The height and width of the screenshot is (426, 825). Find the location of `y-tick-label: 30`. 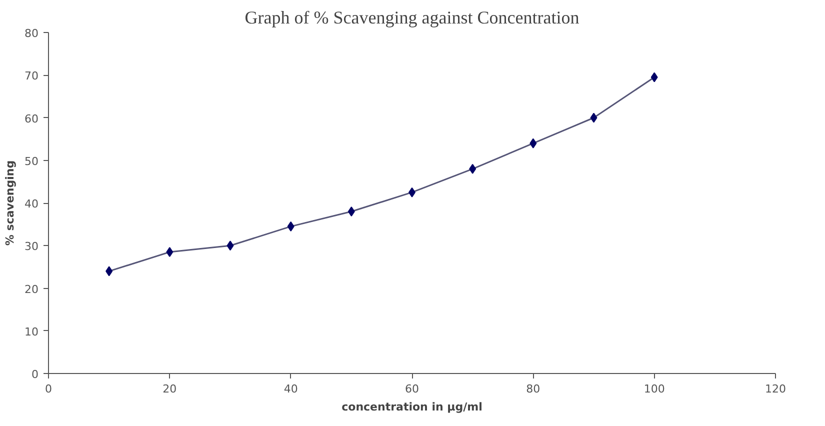

y-tick-label: 30 is located at coordinates (31, 247).